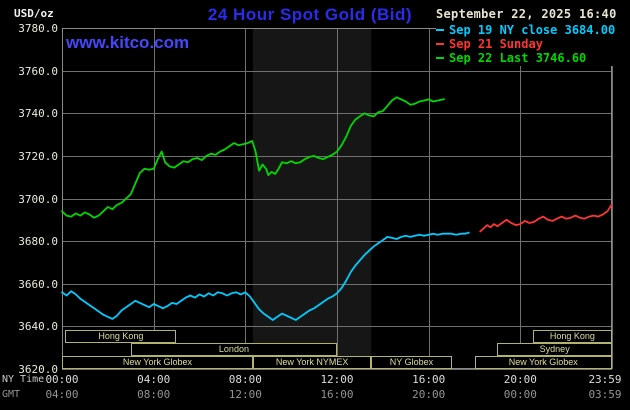 The width and height of the screenshot is (630, 410). Describe the element at coordinates (245, 394) in the screenshot. I see `gmt-tick-label: 12:00` at that location.